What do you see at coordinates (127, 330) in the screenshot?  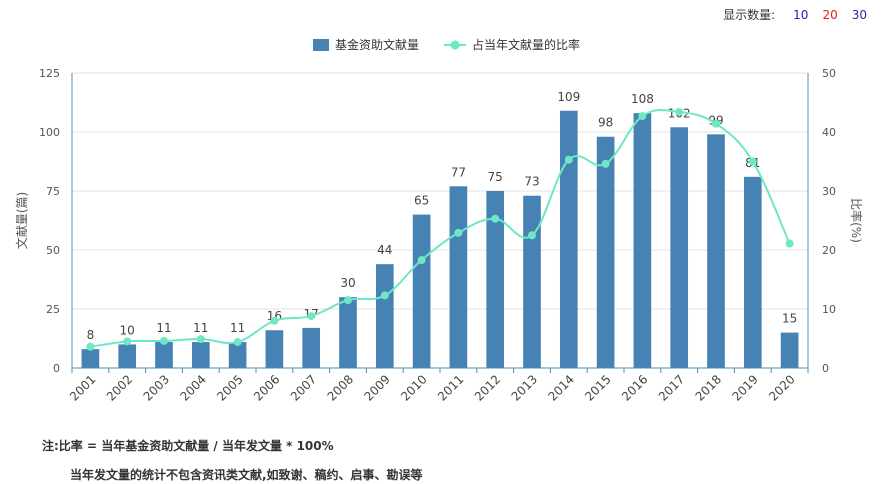 I see `bar-data-label: 10` at bounding box center [127, 330].